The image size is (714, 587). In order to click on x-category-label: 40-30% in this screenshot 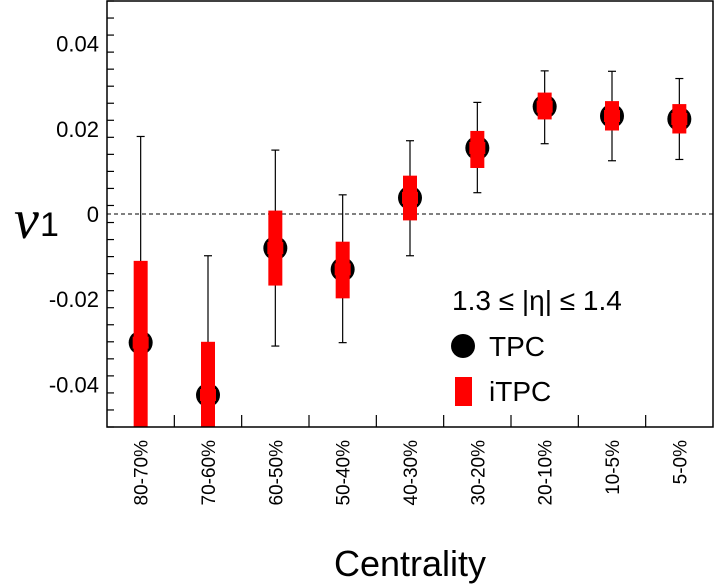, I will do `click(411, 473)`.